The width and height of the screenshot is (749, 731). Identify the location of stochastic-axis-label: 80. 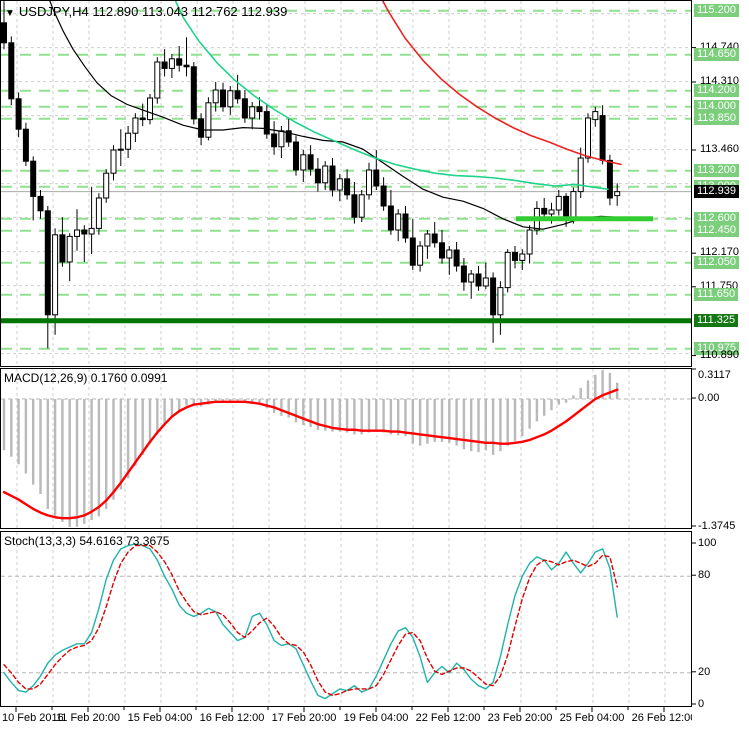
(704, 575).